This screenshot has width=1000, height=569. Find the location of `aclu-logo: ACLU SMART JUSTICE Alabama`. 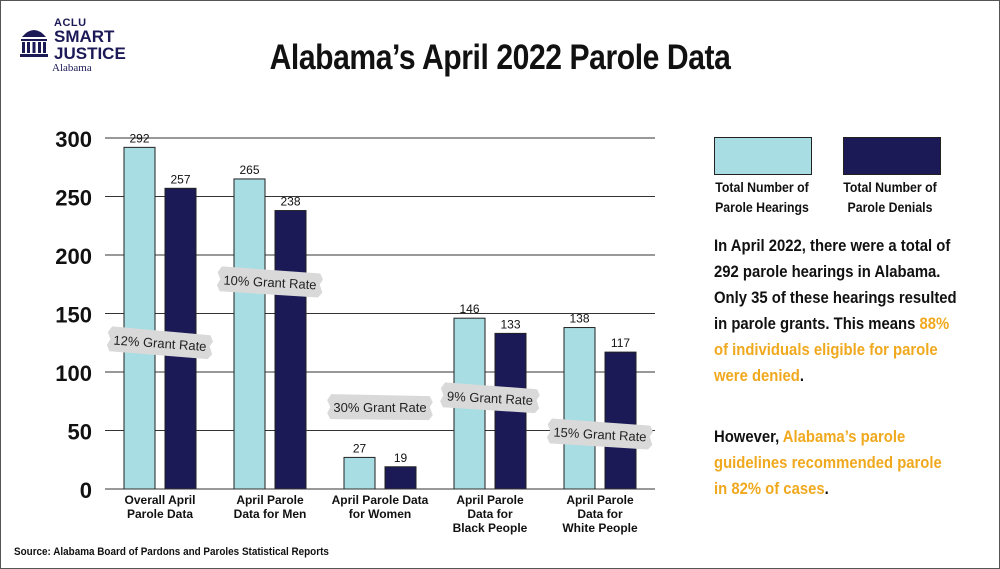

aclu-logo: ACLU SMART JUSTICE Alabama is located at coordinates (79, 45).